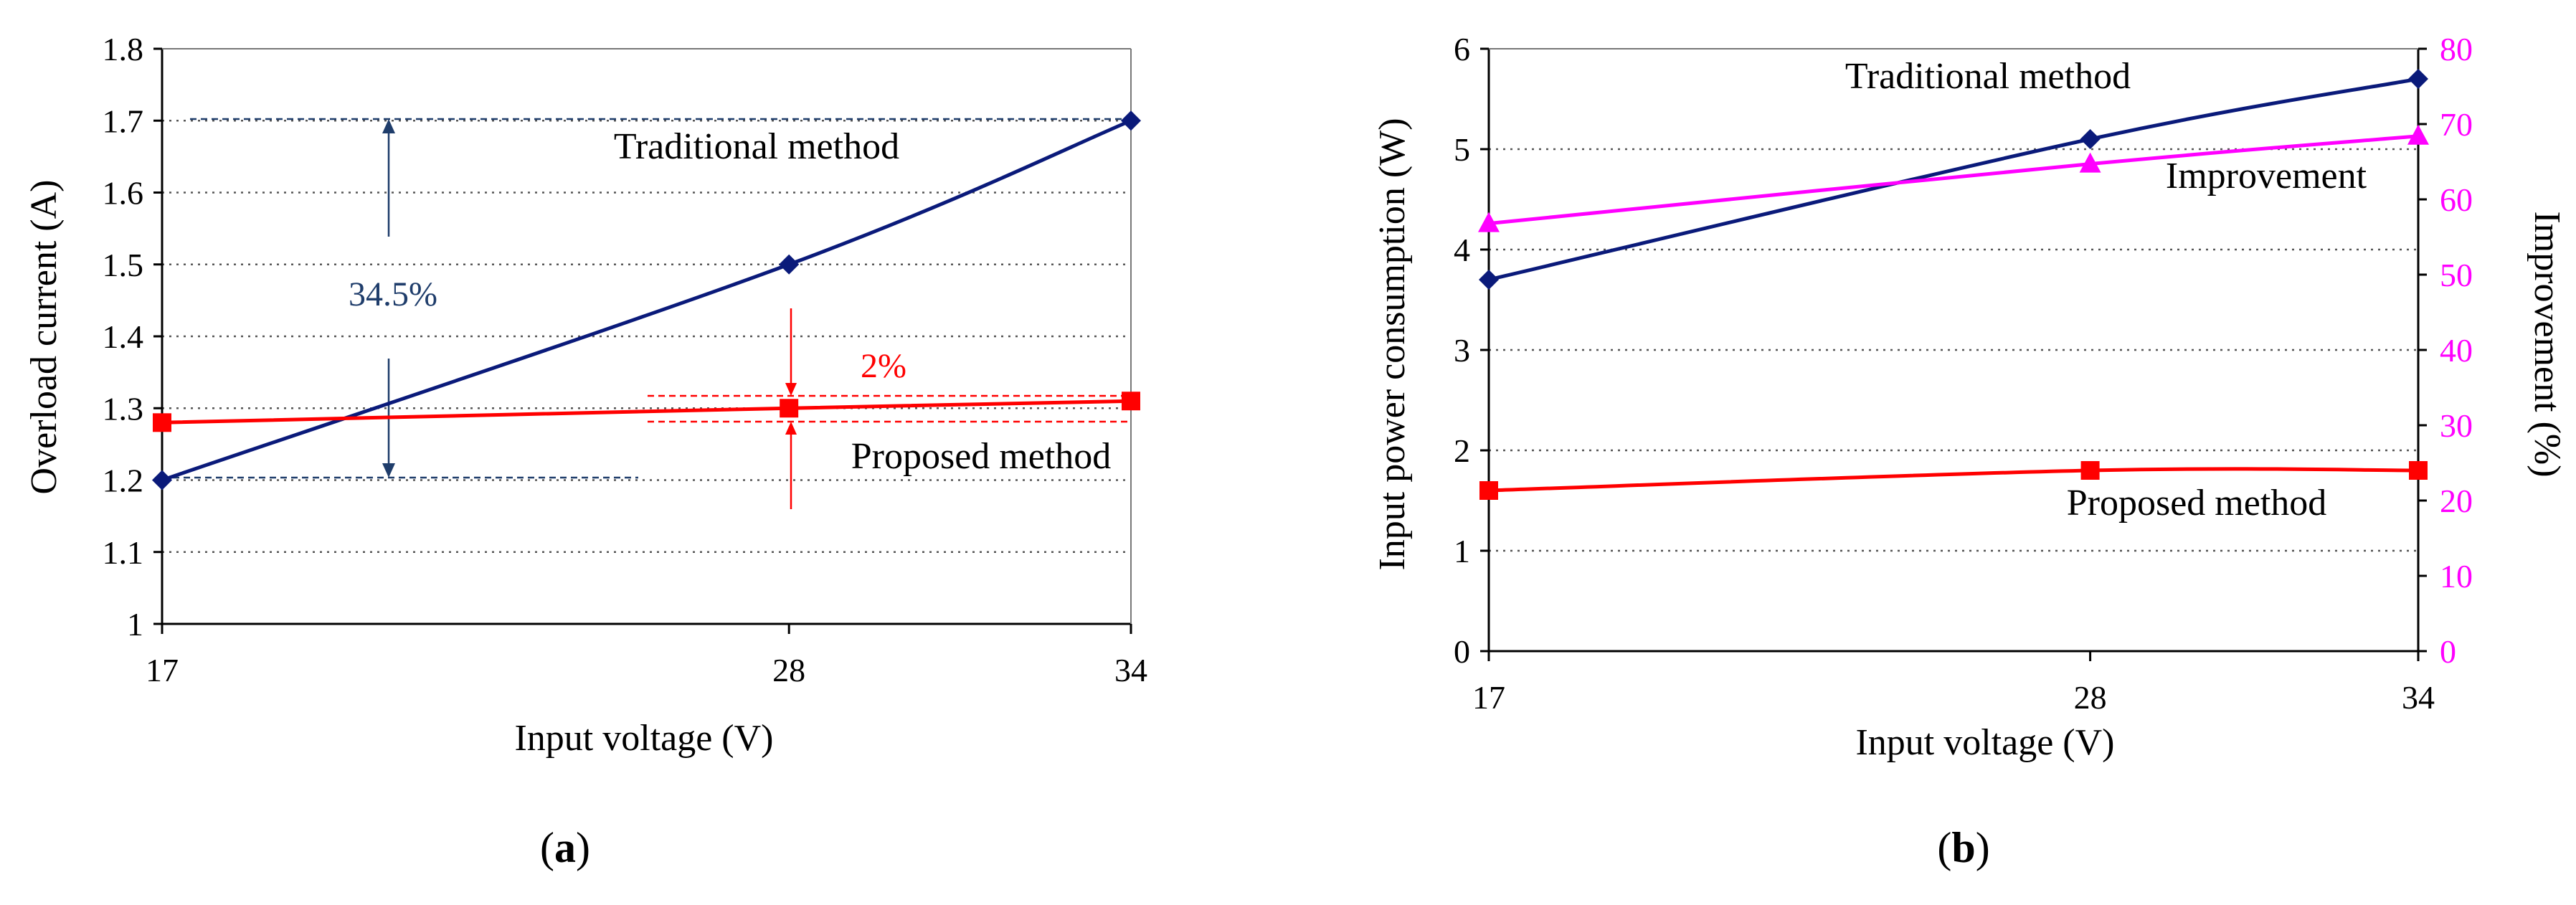 This screenshot has height=905, width=2576. What do you see at coordinates (2197, 503) in the screenshot?
I see `chart-b-series-label-proposed: Proposed method` at bounding box center [2197, 503].